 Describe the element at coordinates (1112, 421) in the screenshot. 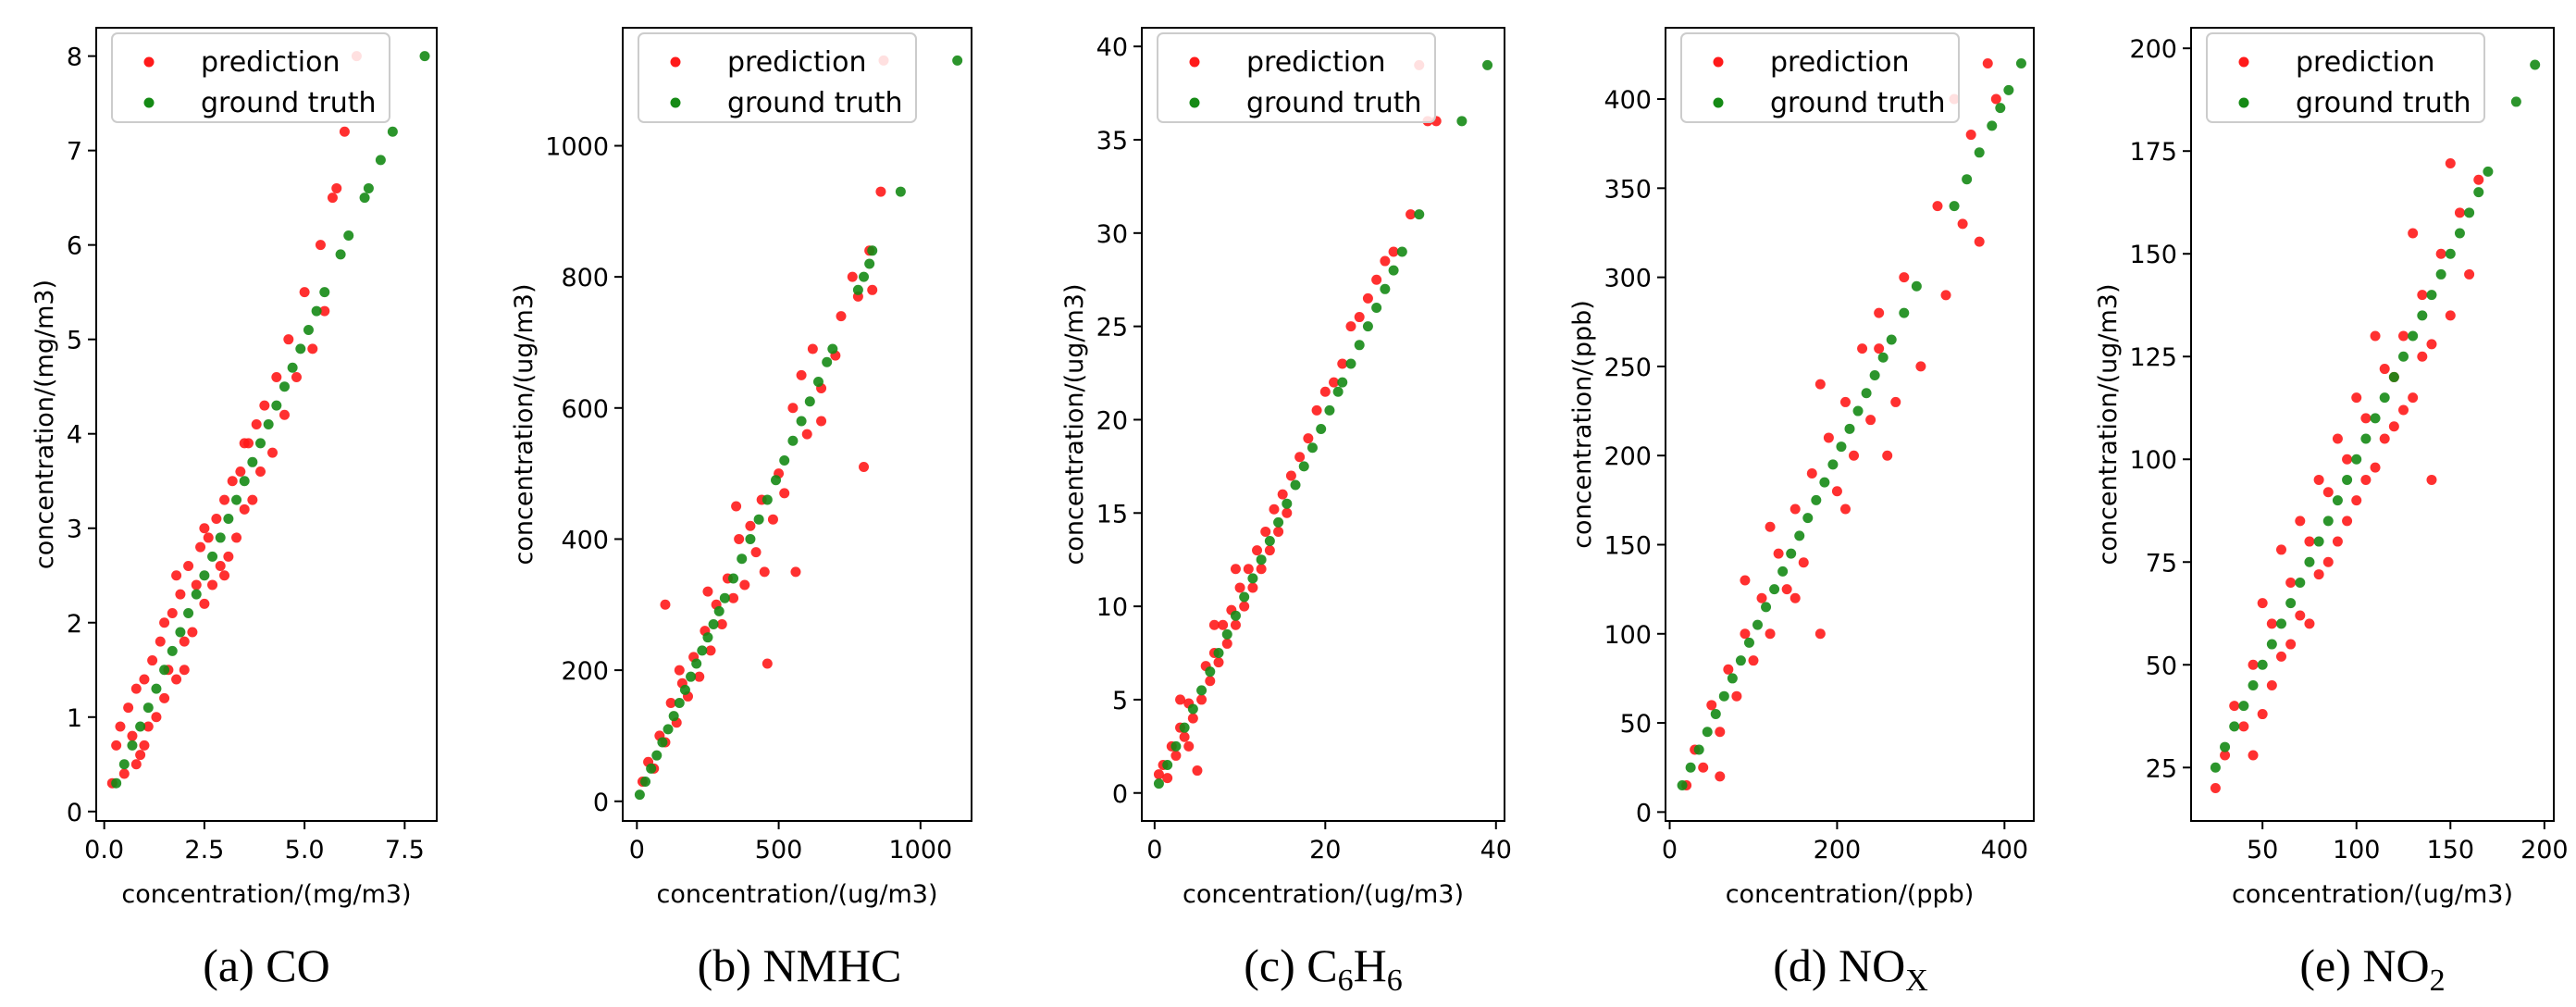

I see `y-tick-label: 20` at that location.